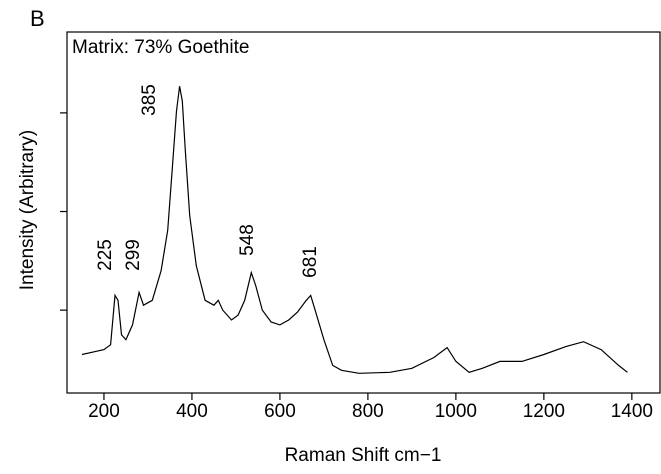  Describe the element at coordinates (544, 411) in the screenshot. I see `x-tick-label: 1200` at that location.